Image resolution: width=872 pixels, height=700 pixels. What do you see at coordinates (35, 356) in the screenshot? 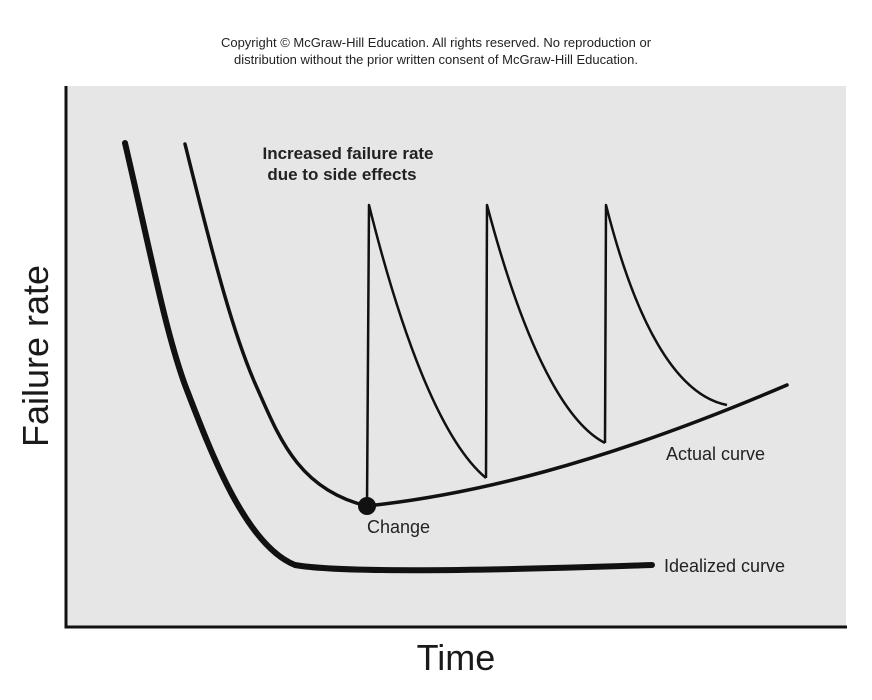
I see `y-axis-title: Failure rate` at bounding box center [35, 356].